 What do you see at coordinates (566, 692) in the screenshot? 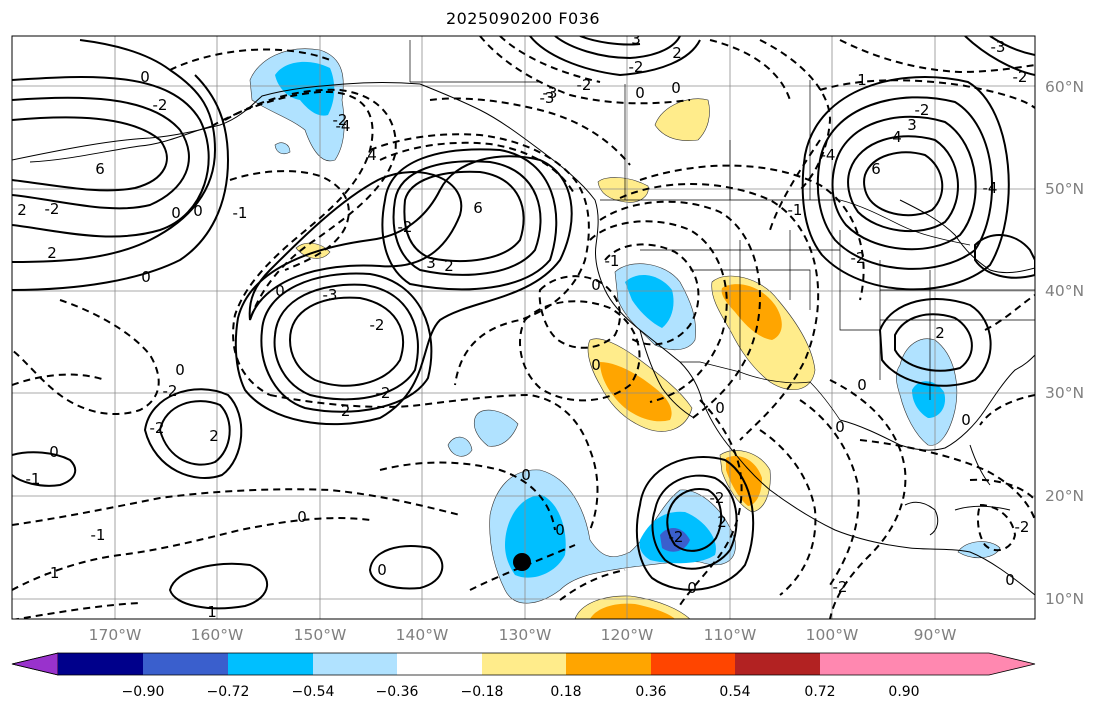
I see `colorbar-tick-label: 0.18` at bounding box center [566, 692].